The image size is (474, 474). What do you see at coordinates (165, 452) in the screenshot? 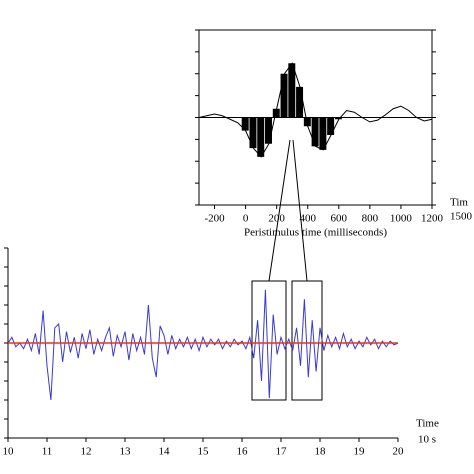
I see `x-tick-label: 14` at bounding box center [165, 452].